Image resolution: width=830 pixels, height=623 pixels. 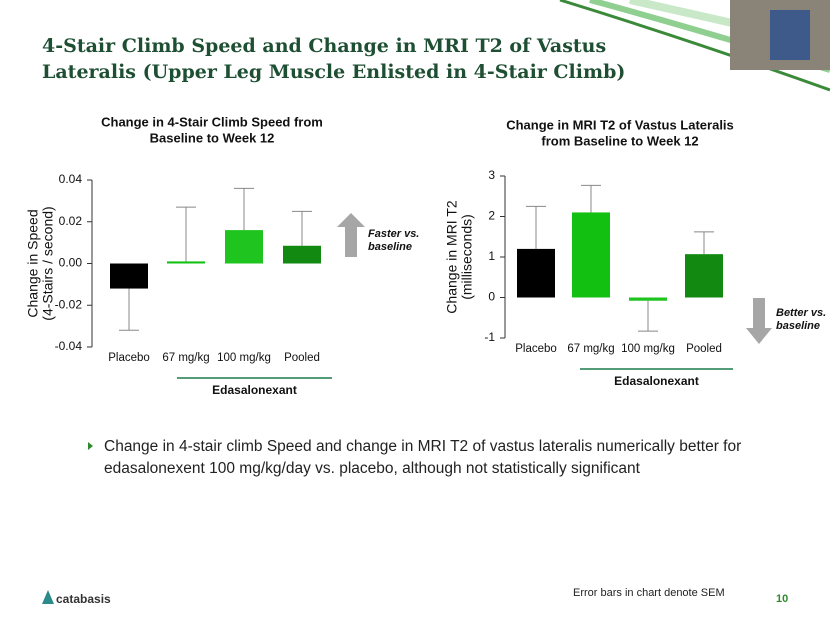 I want to click on bullet-marker, so click(x=90, y=446).